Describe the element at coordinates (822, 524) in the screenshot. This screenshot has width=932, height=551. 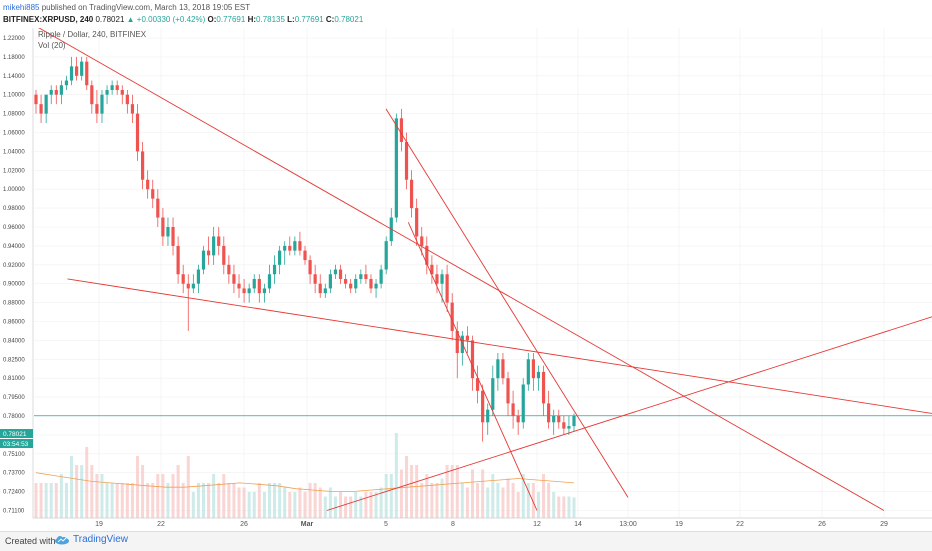
I see `time-tick-label: 26` at that location.